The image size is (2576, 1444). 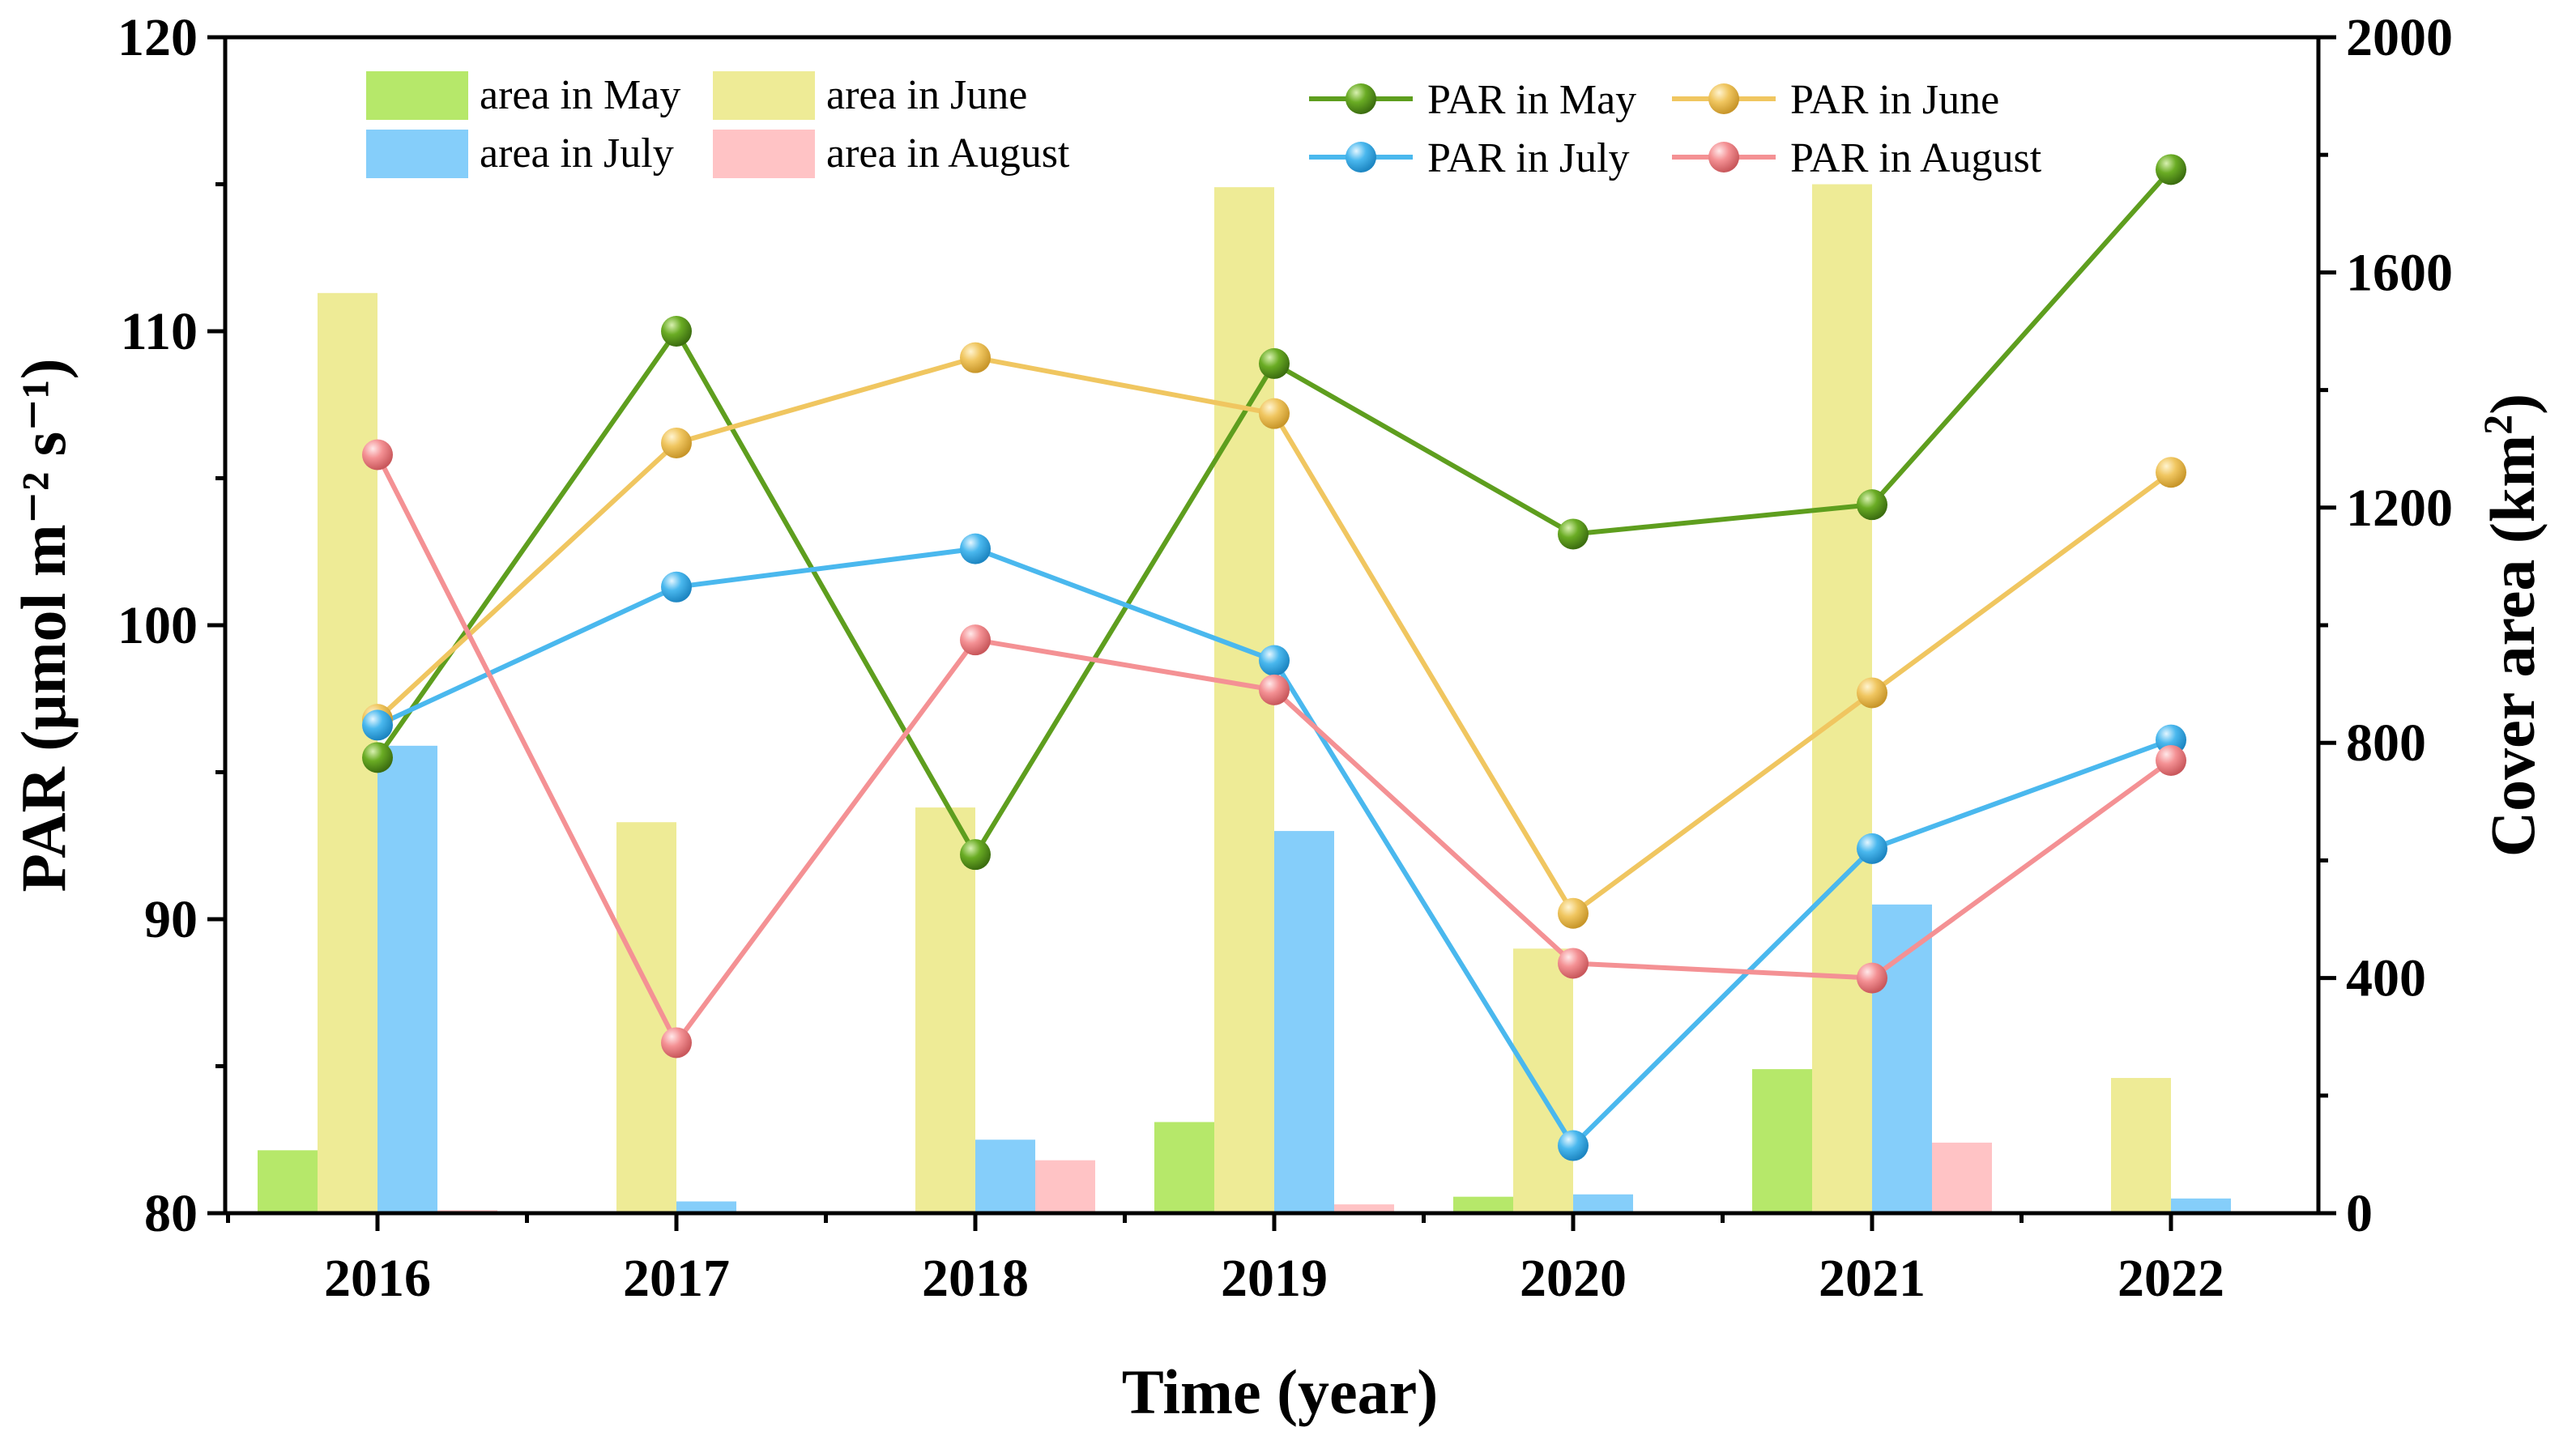 I want to click on point-par-in-june-2017, so click(x=676, y=442).